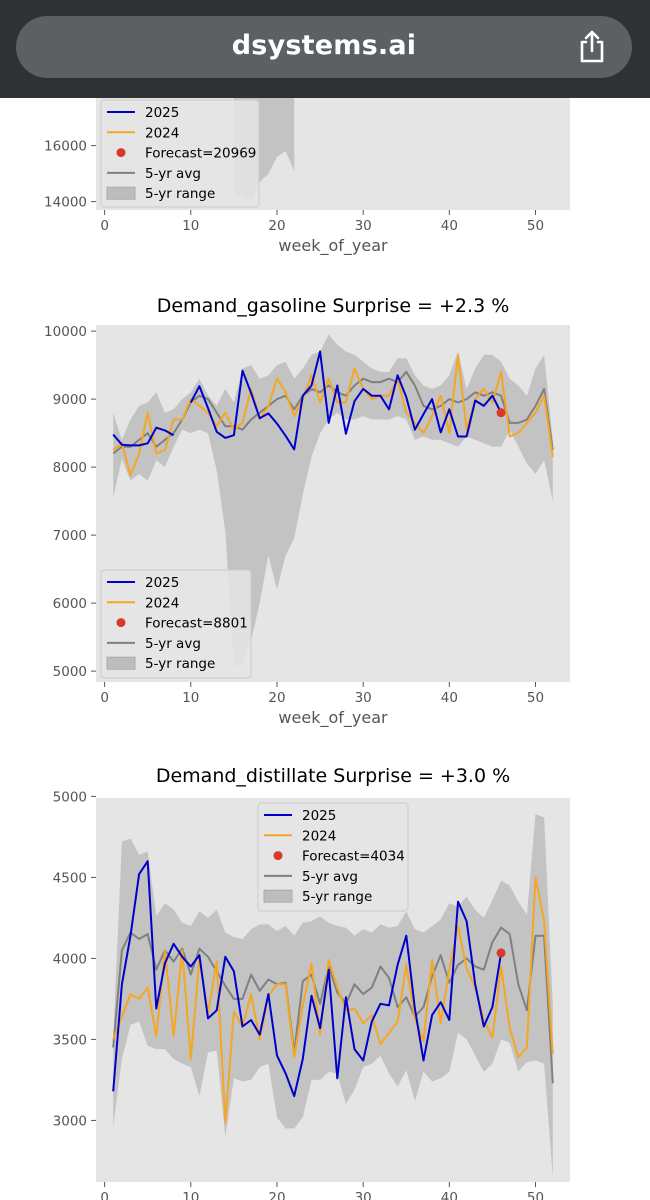  Describe the element at coordinates (333, 776) in the screenshot. I see `chart-title: Demand_distillate Surprise = +3.0 %` at that location.